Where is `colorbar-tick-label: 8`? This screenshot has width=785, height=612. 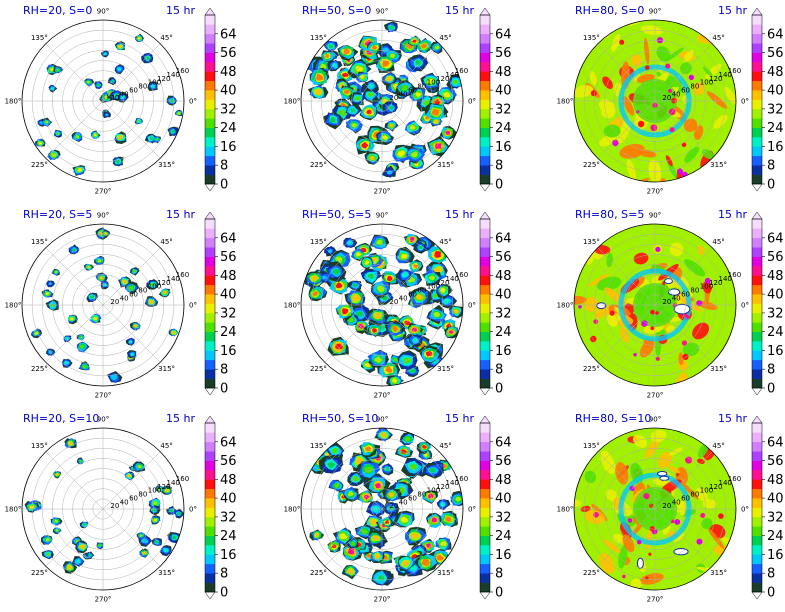 colorbar-tick-label: 8 is located at coordinates (771, 166).